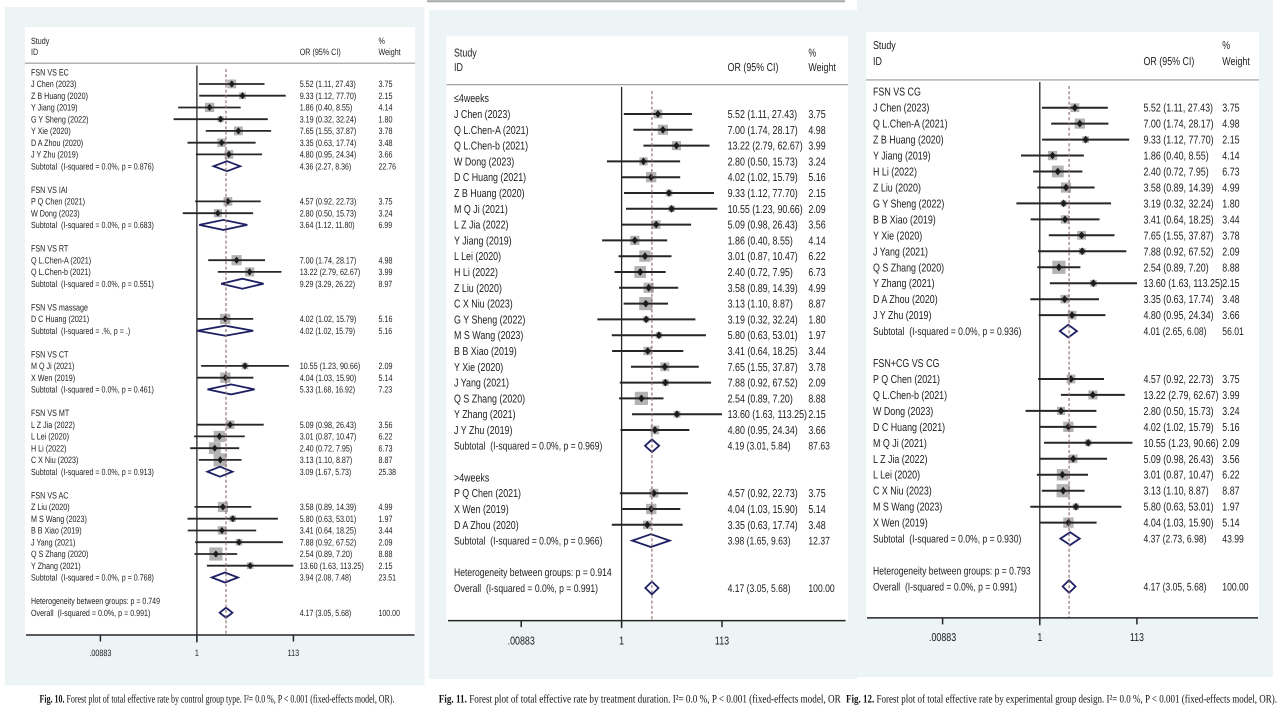 This screenshot has height=720, width=1280. Describe the element at coordinates (59, 554) in the screenshot. I see `svg-text: Q S Zhang (2020)` at that location.